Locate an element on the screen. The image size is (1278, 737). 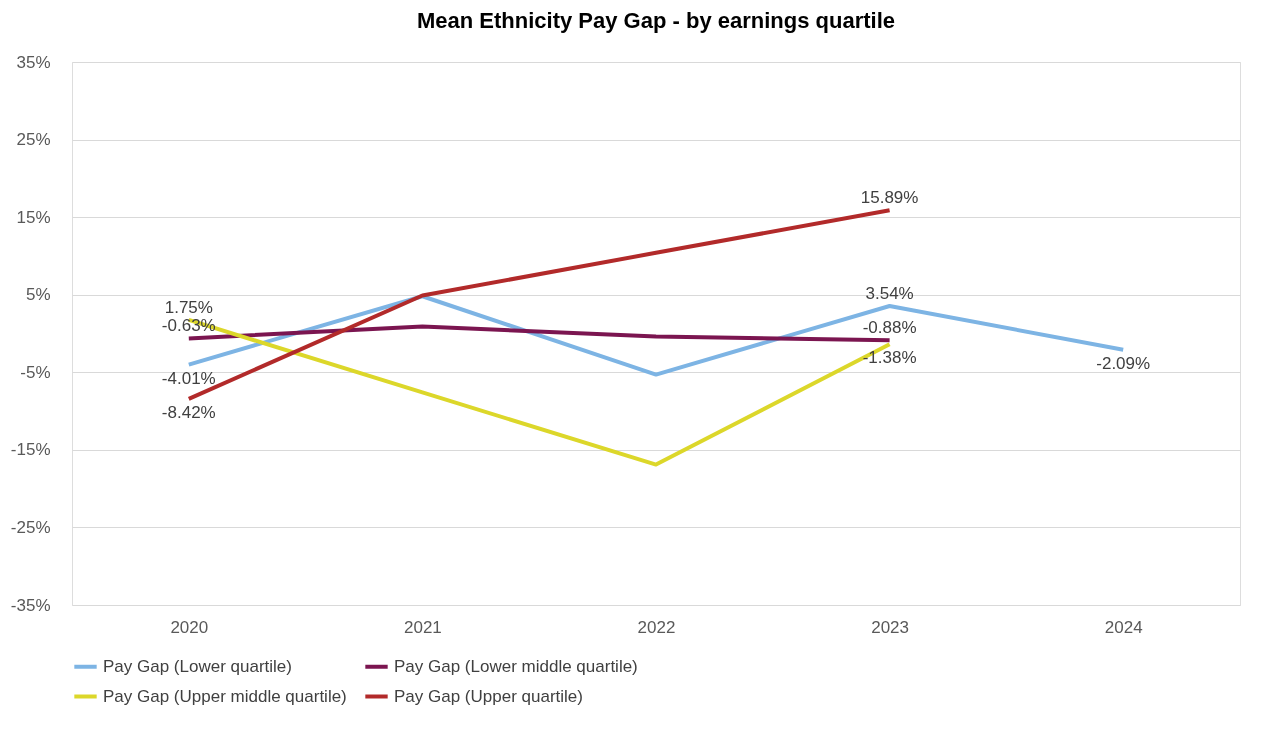
y-tick-label: -35% is located at coordinates (30, 605).